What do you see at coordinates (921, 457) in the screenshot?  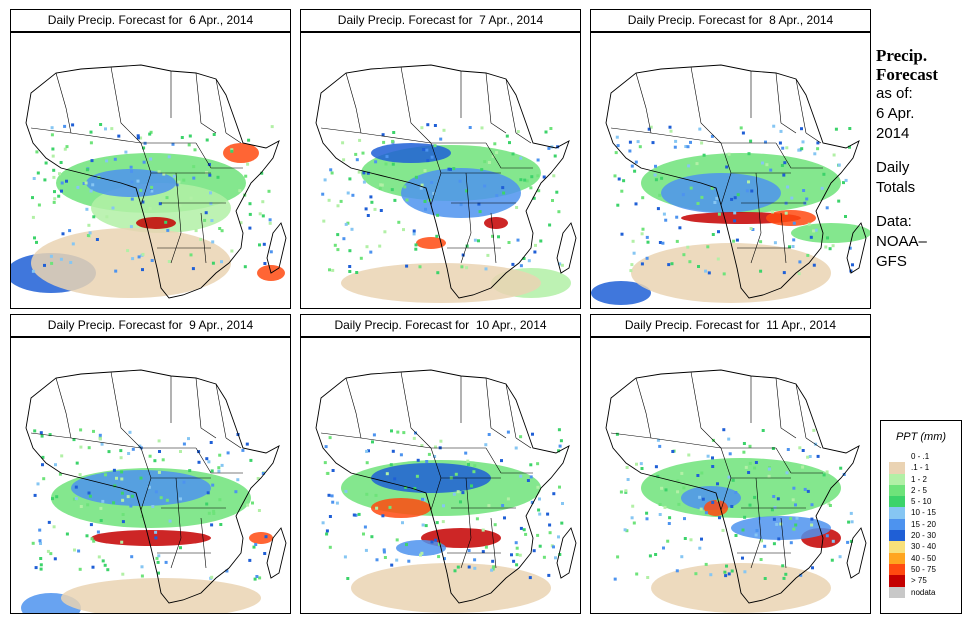 I see `legend-item: 0 - .1` at bounding box center [921, 457].